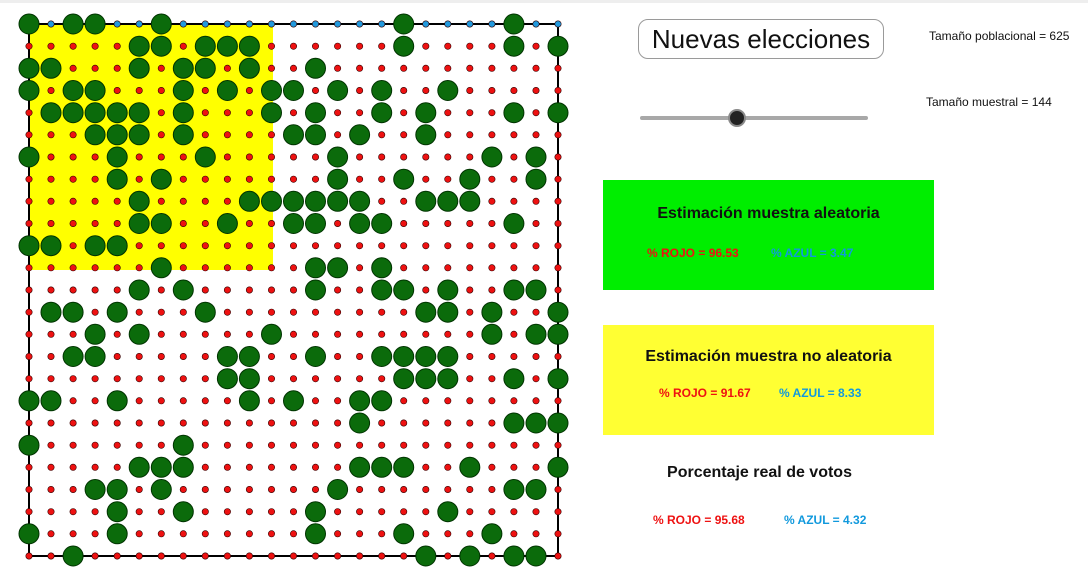 This screenshot has width=1088, height=586. I want to click on slider-thumb, so click(737, 118).